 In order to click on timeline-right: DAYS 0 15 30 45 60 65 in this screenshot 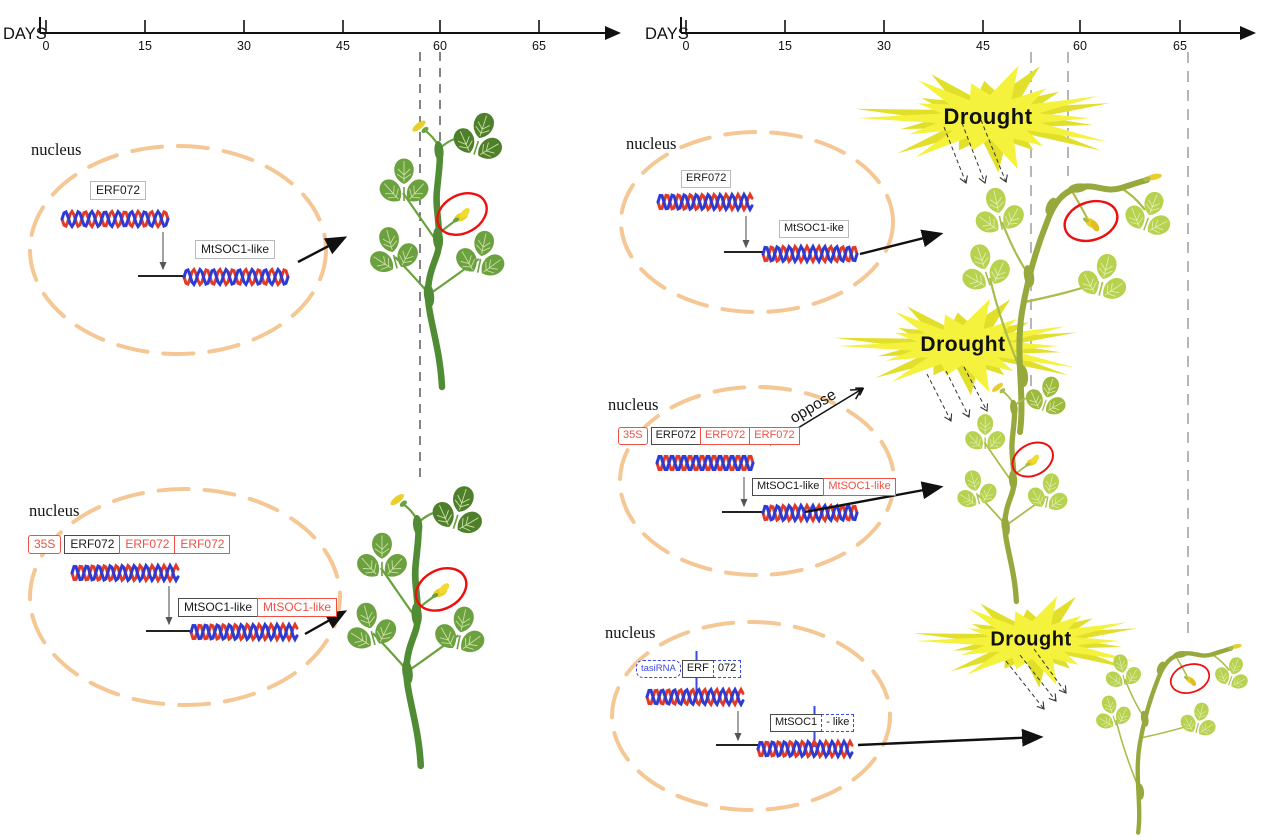, I will do `click(950, 35)`.